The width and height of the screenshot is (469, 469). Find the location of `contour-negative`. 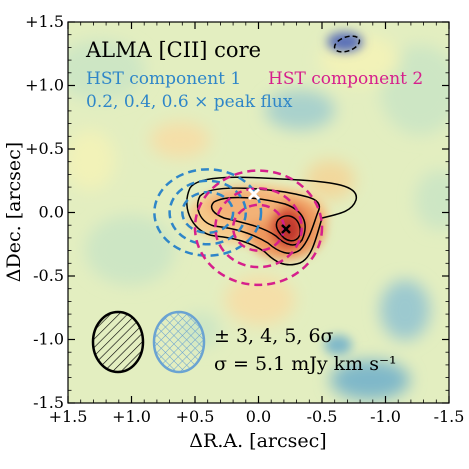

contour-negative is located at coordinates (347, 44).